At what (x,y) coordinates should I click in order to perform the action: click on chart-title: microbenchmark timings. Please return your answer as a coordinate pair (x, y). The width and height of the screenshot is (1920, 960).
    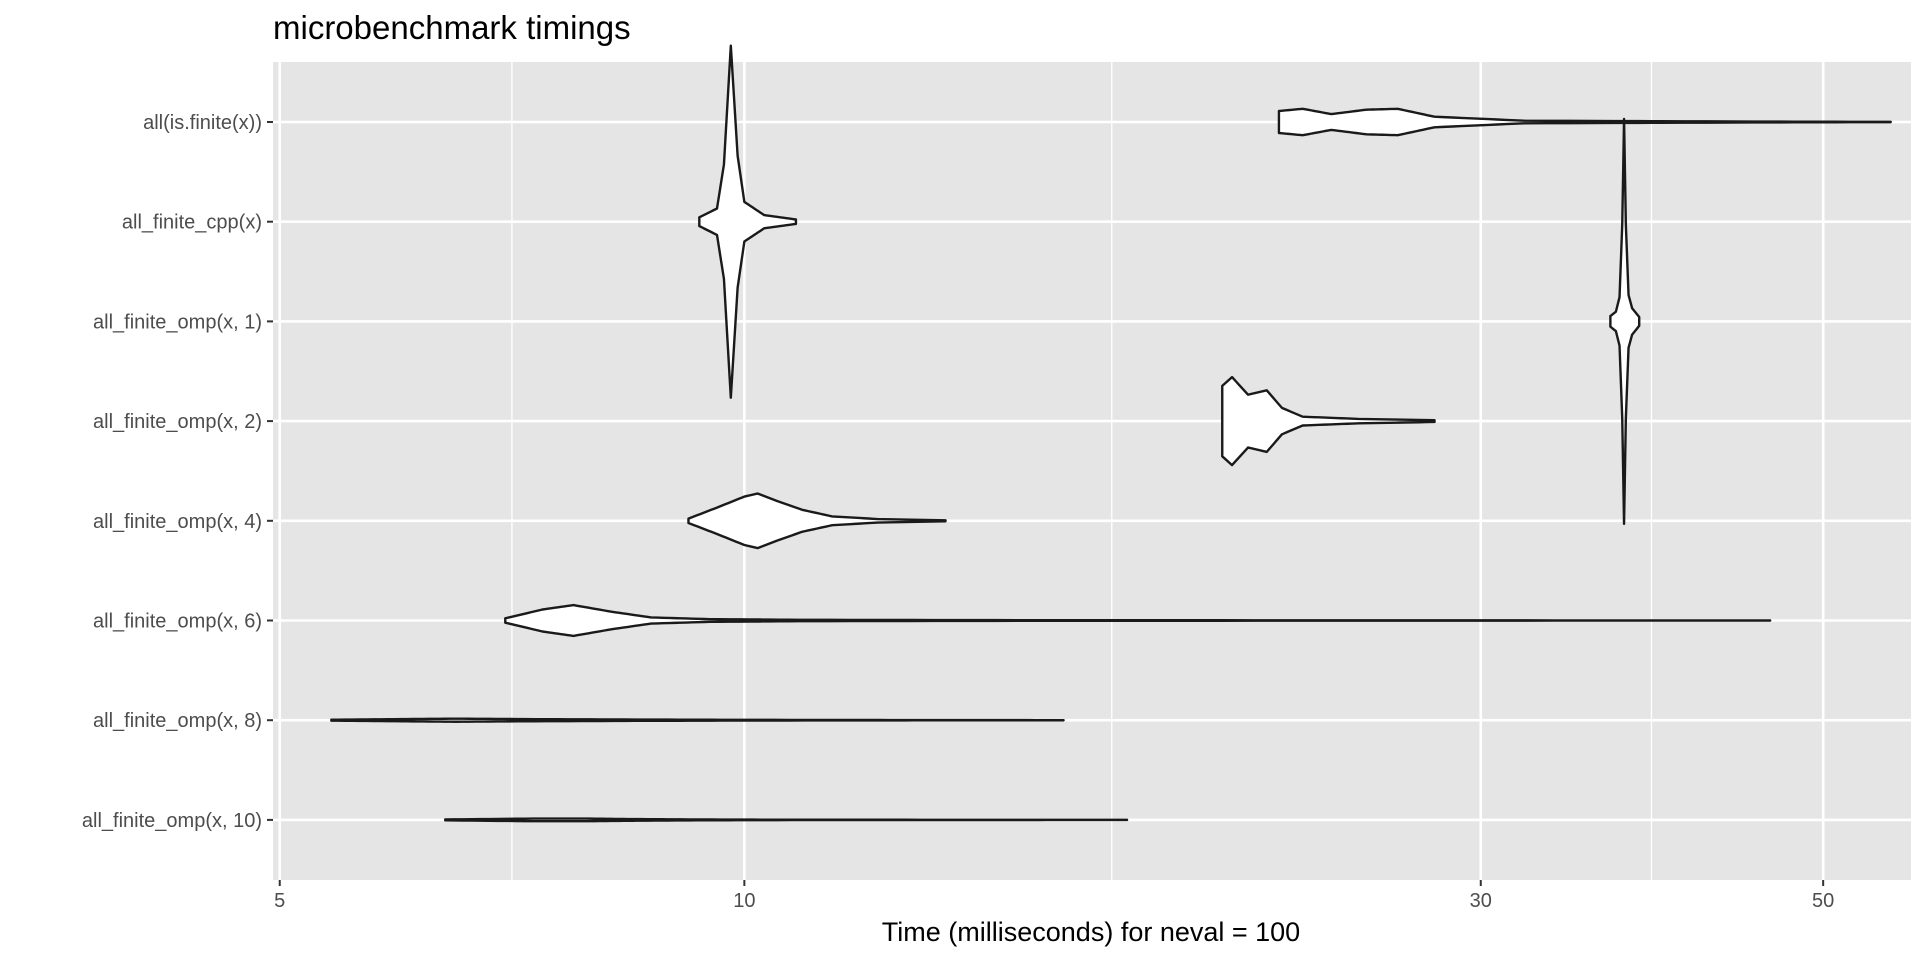
    Looking at the image, I should click on (452, 27).